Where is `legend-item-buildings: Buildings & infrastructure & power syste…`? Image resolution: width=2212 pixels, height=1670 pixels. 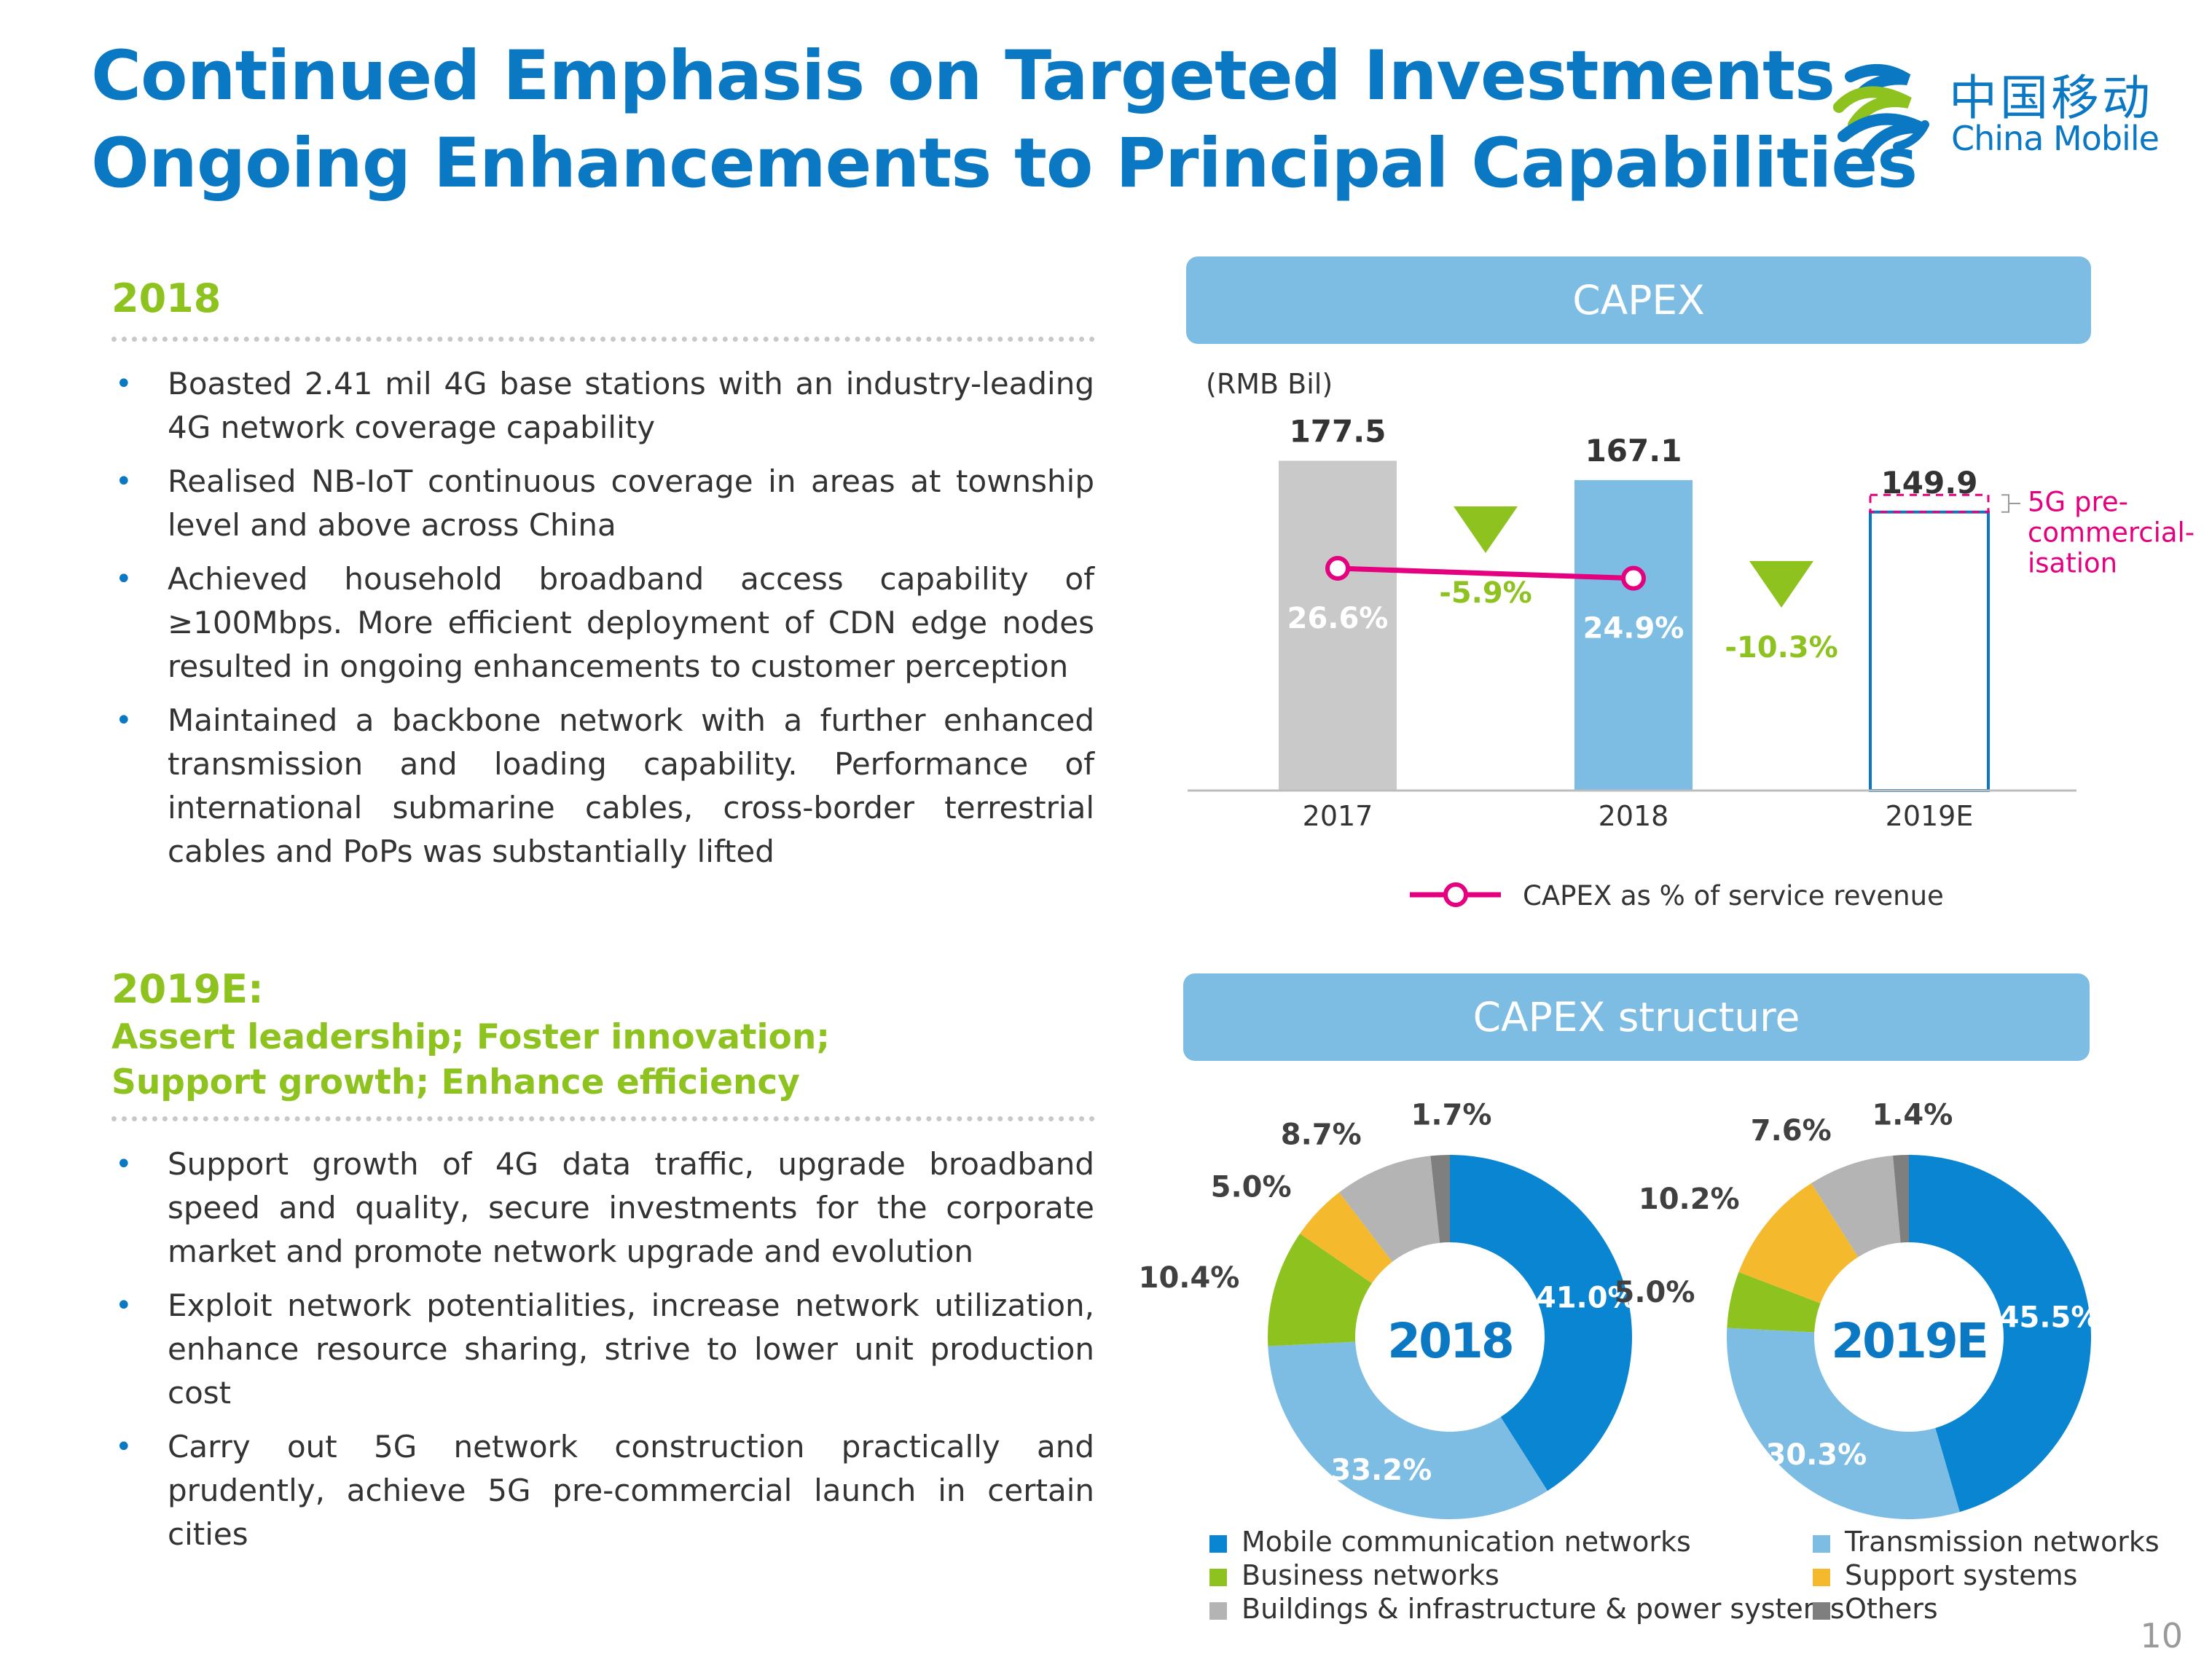 legend-item-buildings: Buildings & infrastructure & power syste… is located at coordinates (1527, 1609).